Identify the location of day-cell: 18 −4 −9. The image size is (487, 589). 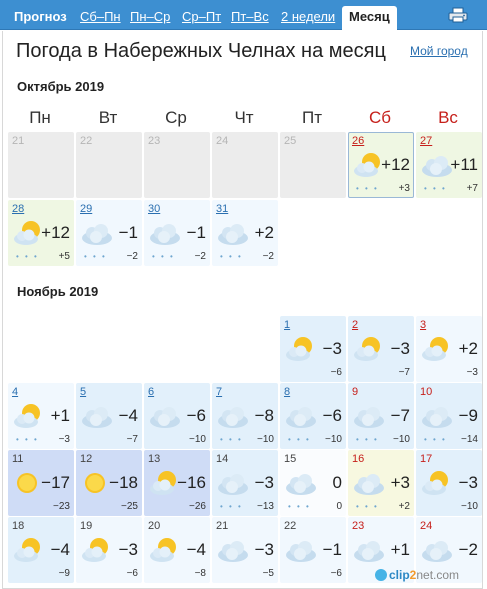
(41, 550).